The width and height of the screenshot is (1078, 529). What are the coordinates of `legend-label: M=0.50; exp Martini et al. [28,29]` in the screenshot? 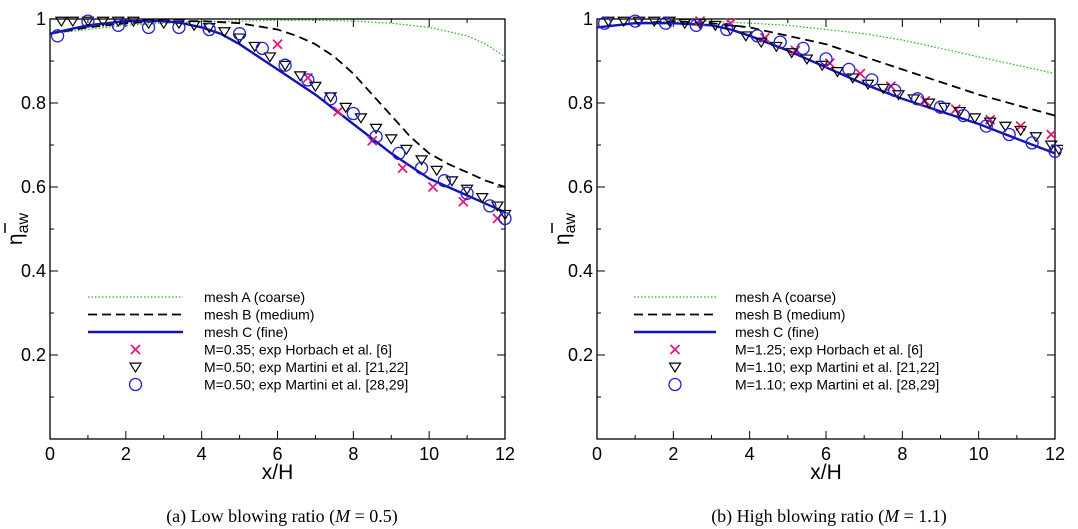 It's located at (306, 385).